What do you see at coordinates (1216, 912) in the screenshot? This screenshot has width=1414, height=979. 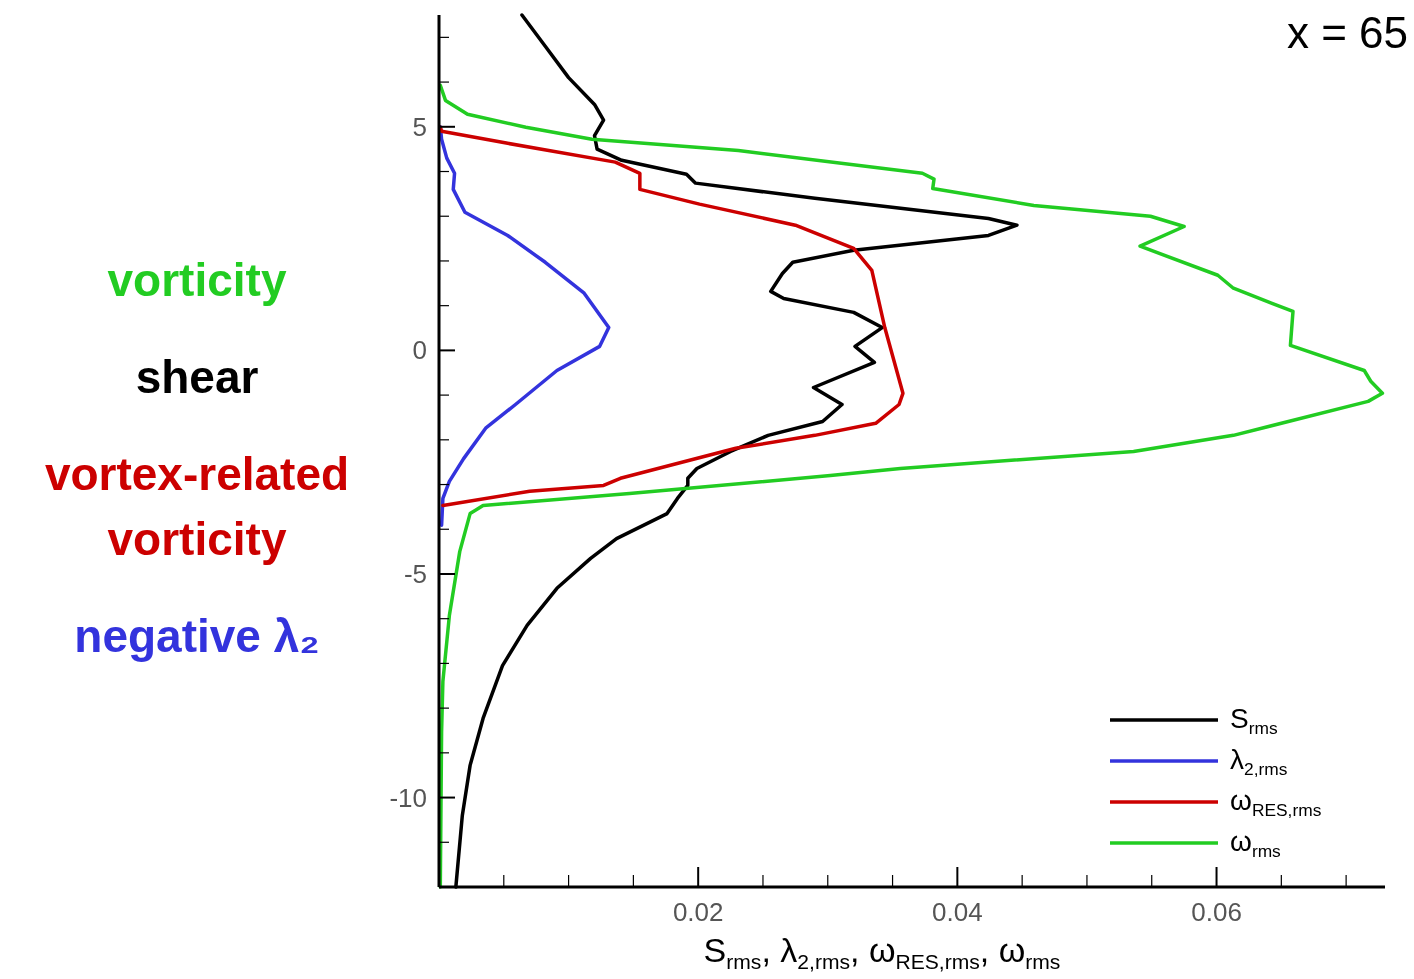 I see `x-tick-label: 0.06` at bounding box center [1216, 912].